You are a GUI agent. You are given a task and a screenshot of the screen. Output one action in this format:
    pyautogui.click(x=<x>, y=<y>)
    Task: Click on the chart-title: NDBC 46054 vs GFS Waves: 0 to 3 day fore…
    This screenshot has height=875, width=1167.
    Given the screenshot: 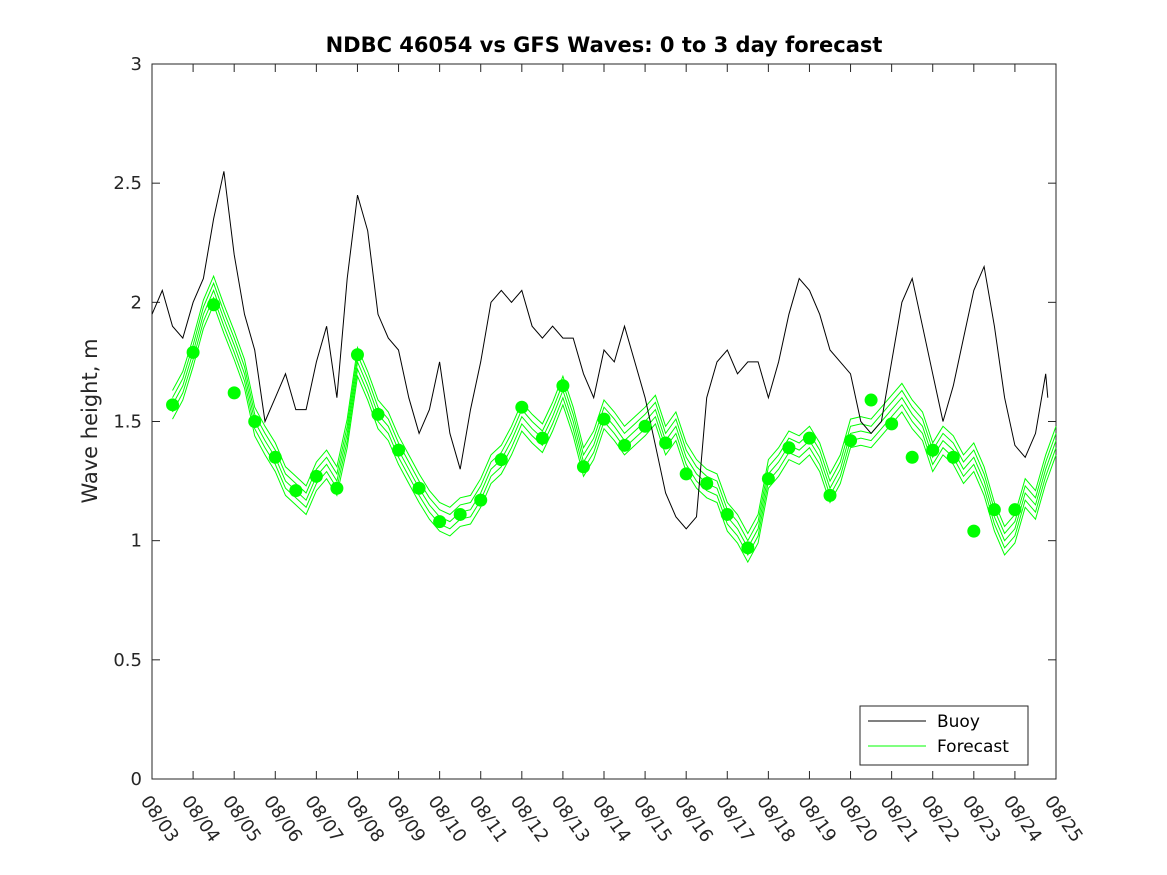 What is the action you would take?
    pyautogui.click(x=604, y=45)
    